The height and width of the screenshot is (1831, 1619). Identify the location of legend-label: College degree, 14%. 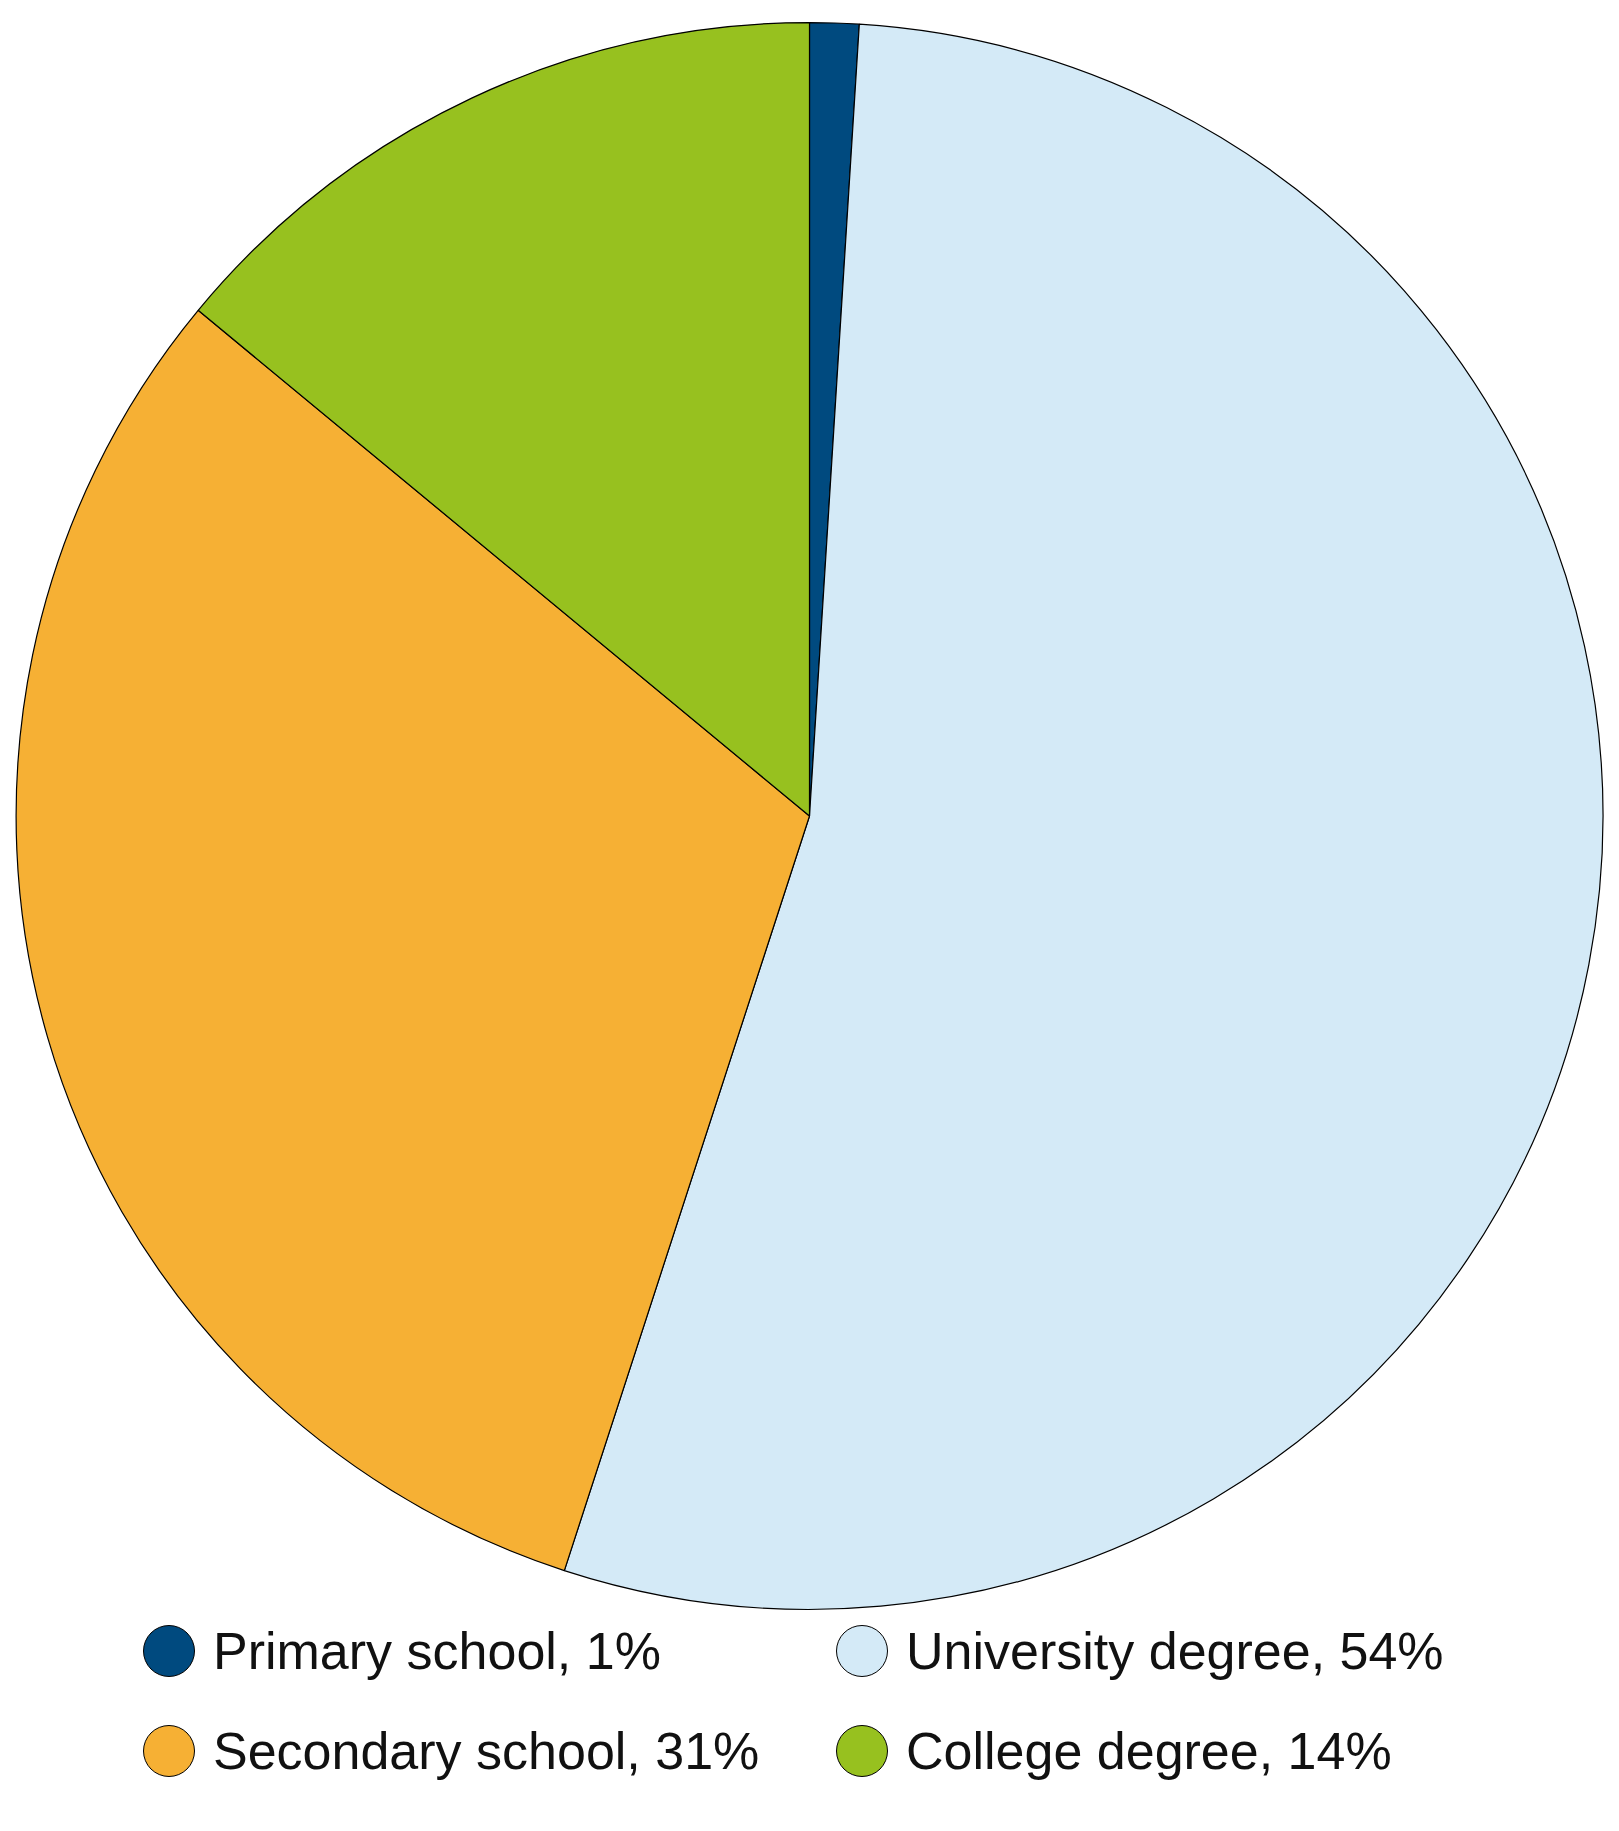
(1149, 1751).